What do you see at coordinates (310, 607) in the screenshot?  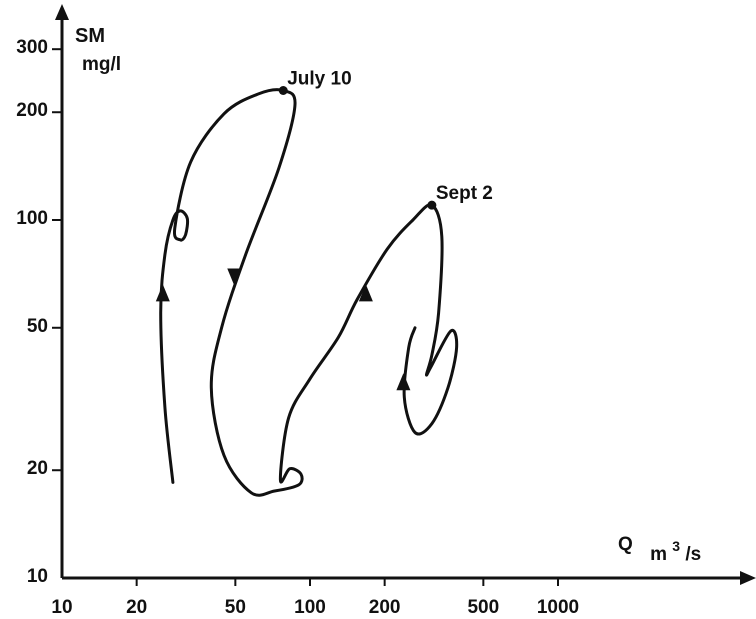 I see `x-tick-label: 100` at bounding box center [310, 607].